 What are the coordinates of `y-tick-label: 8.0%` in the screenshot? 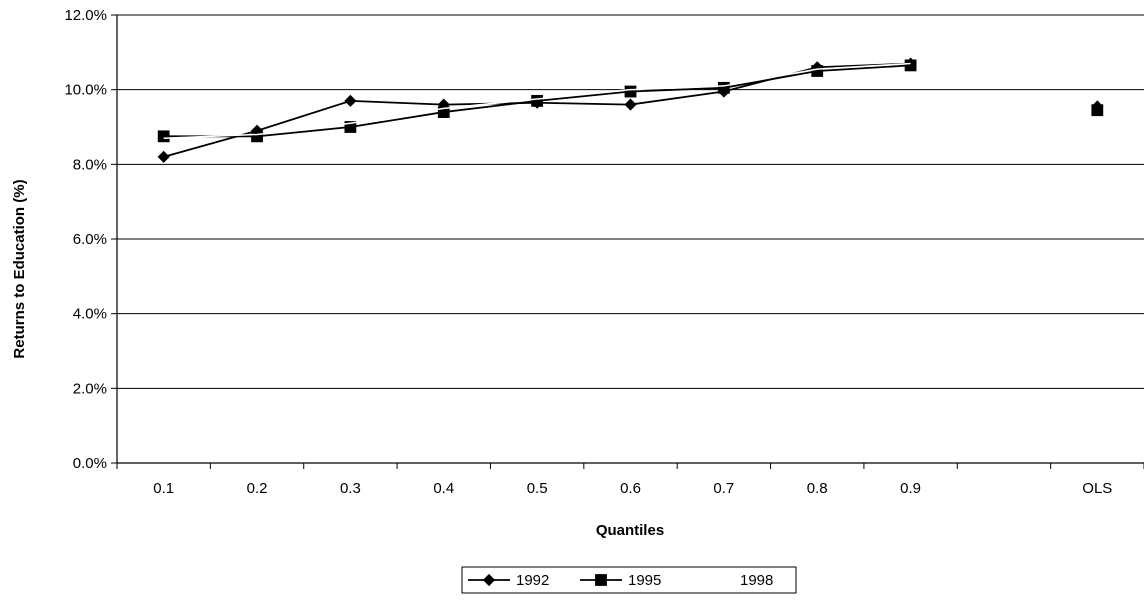 It's located at (90, 164).